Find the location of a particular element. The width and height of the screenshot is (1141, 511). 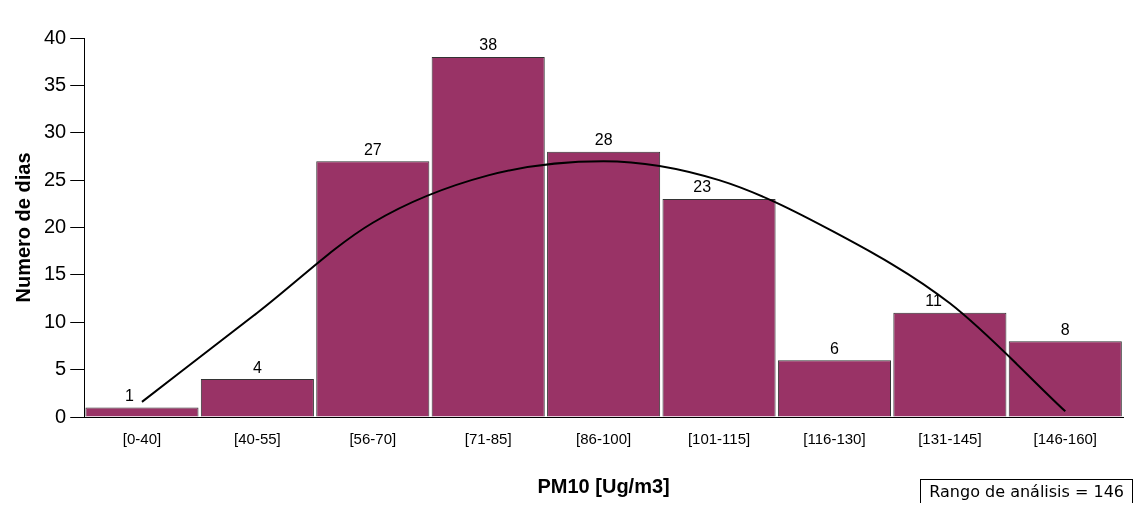

x-tick-label: [56-70] is located at coordinates (373, 439).